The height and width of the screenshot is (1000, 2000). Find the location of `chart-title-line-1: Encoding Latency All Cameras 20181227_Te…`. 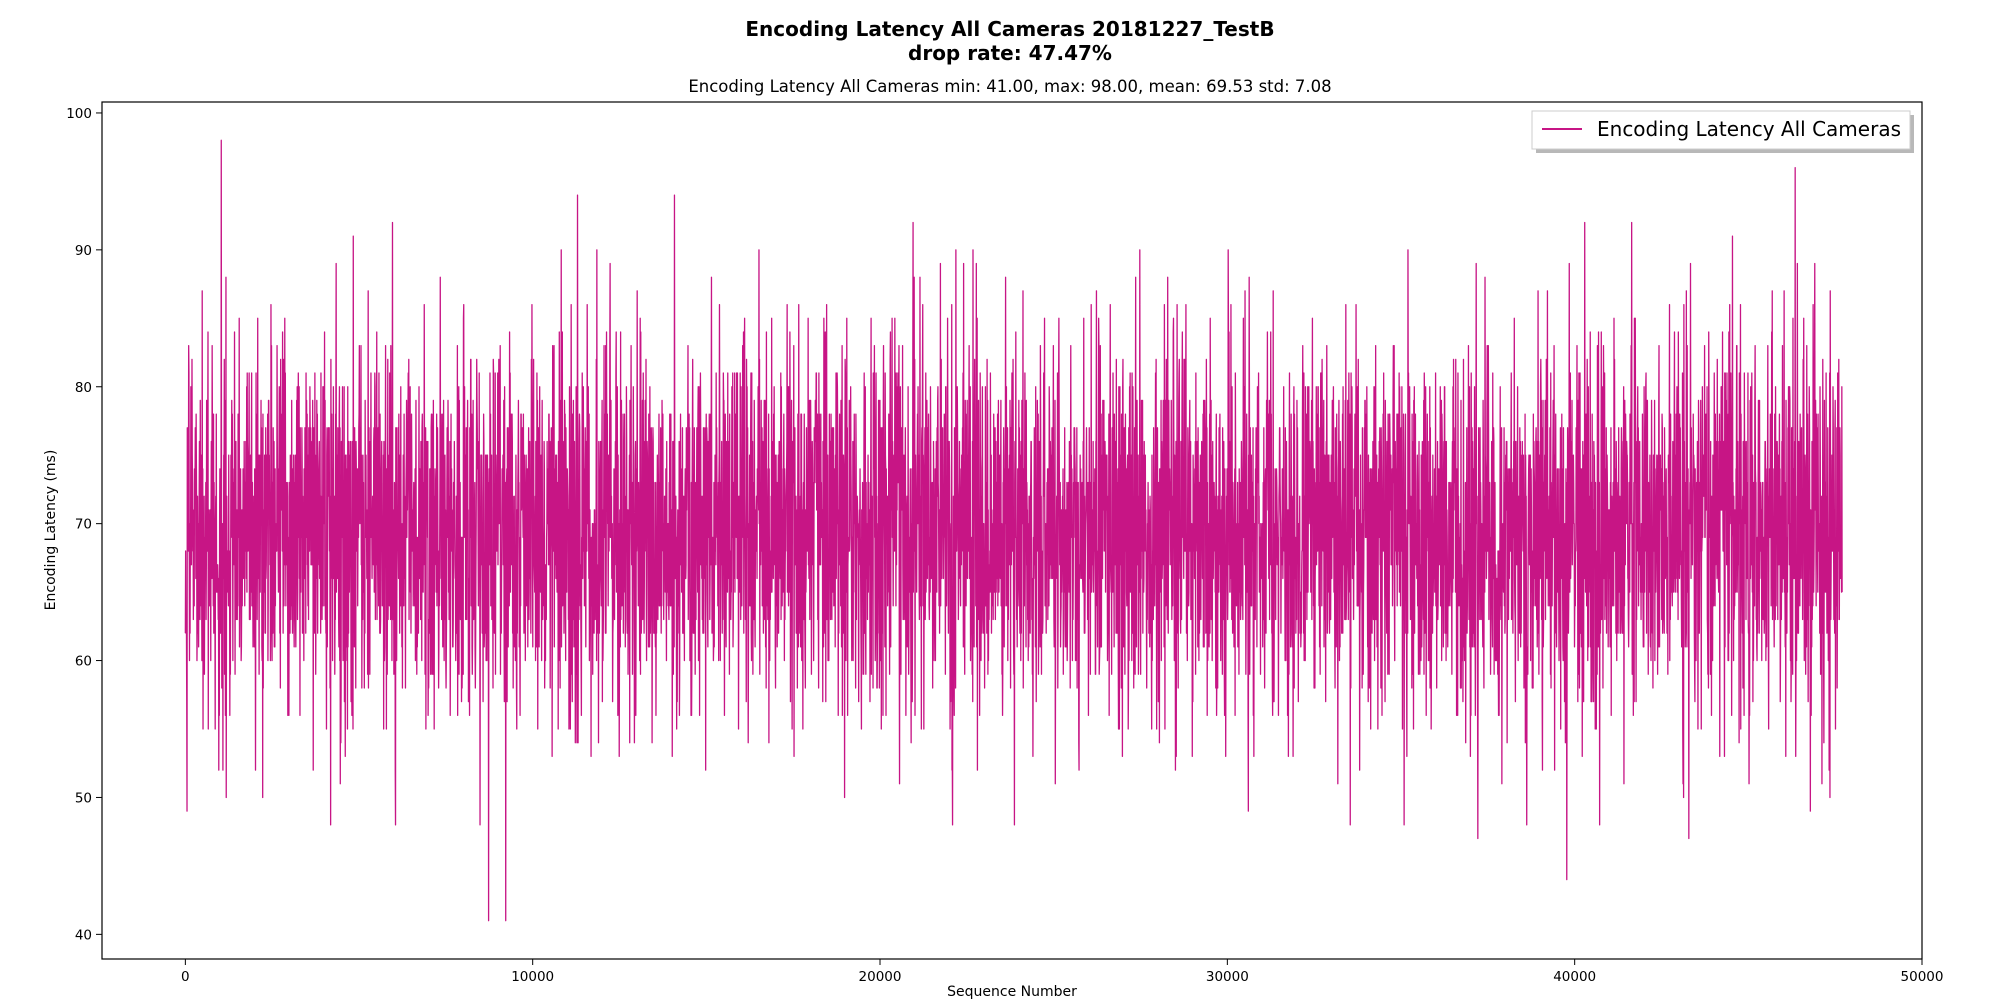

chart-title-line-1: Encoding Latency All Cameras 20181227_Te… is located at coordinates (1009, 29).